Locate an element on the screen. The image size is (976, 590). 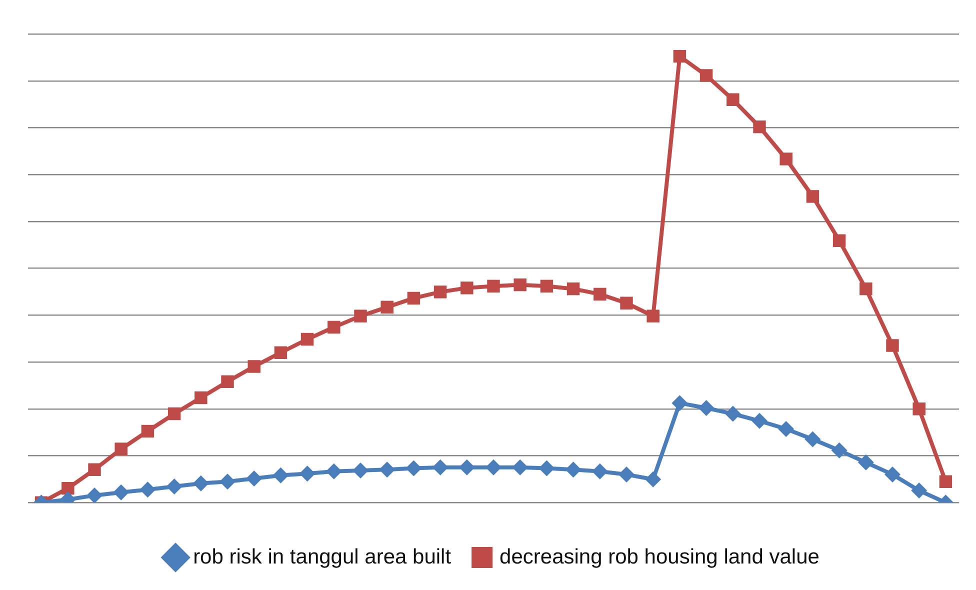
legend-label: decreasing rob housing land value is located at coordinates (660, 556).